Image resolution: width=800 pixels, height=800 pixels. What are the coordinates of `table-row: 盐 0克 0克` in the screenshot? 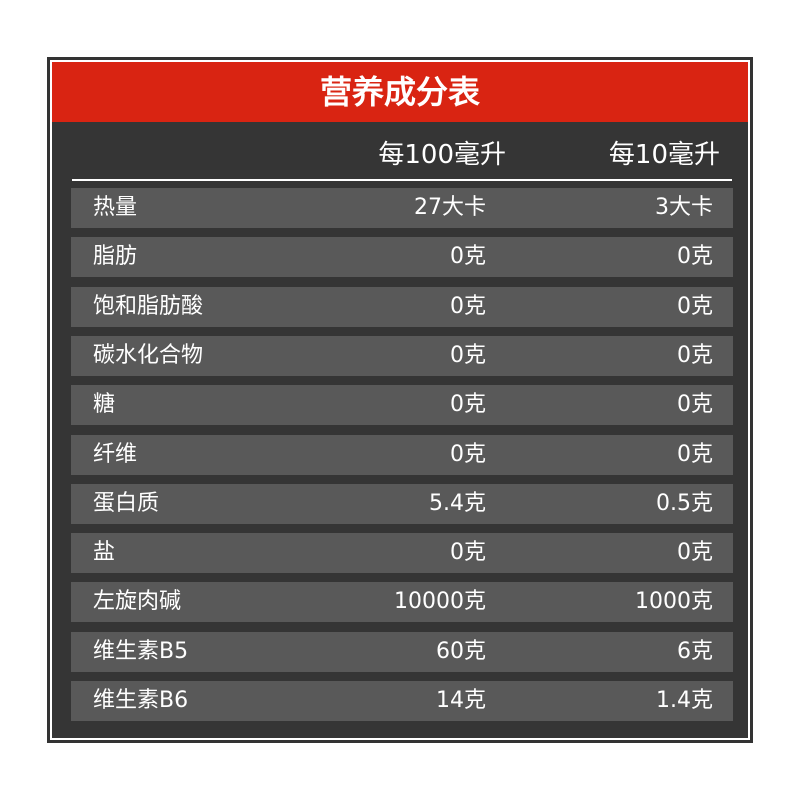 It's located at (402, 553).